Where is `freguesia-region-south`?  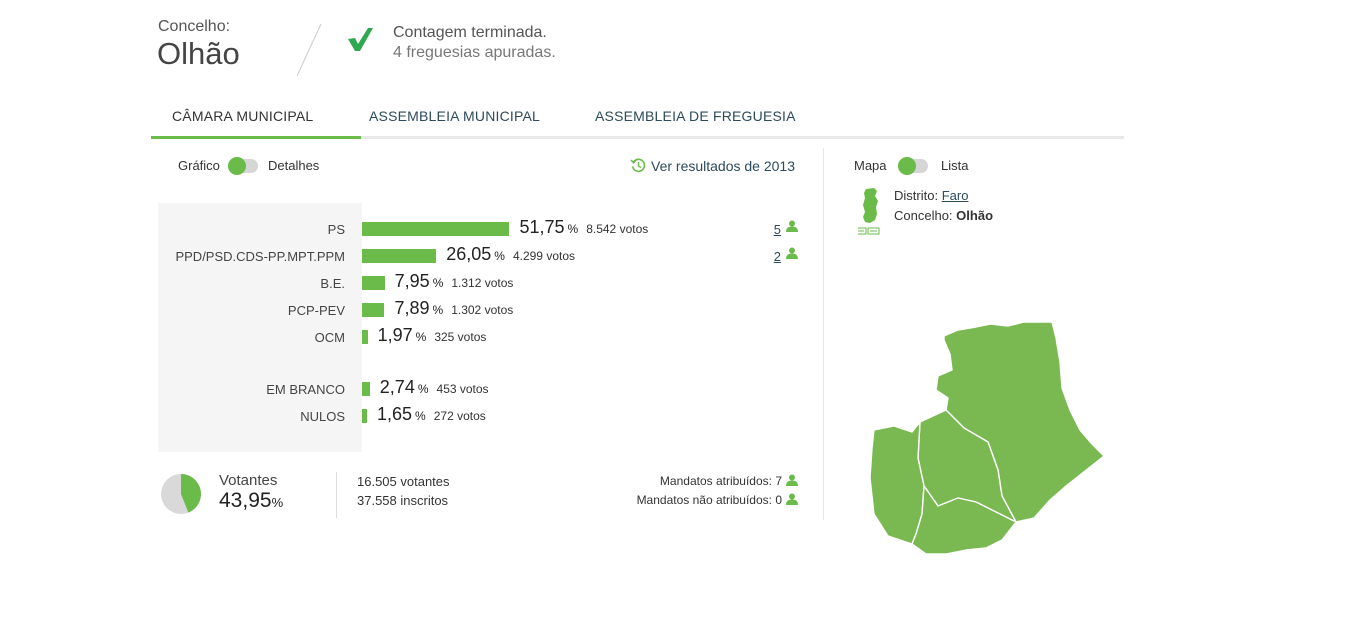 freguesia-region-south is located at coordinates (964, 520).